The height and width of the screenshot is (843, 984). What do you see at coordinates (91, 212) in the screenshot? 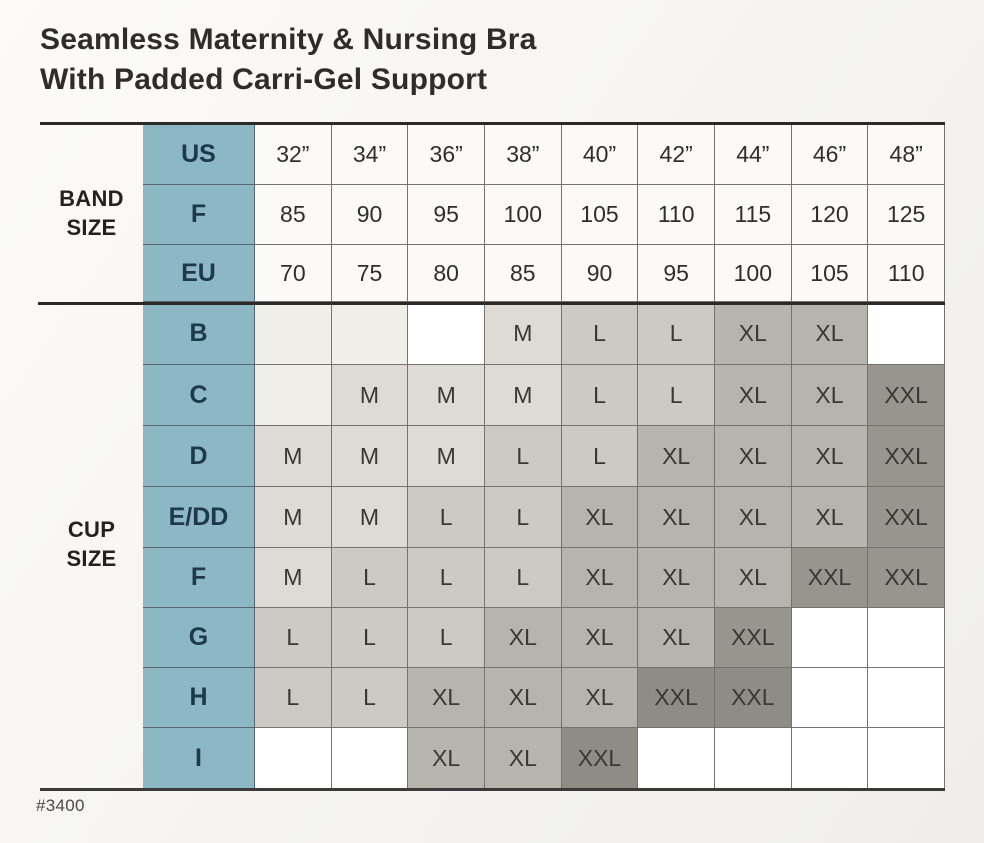
I see `band-size-label: BAND SIZE` at bounding box center [91, 212].